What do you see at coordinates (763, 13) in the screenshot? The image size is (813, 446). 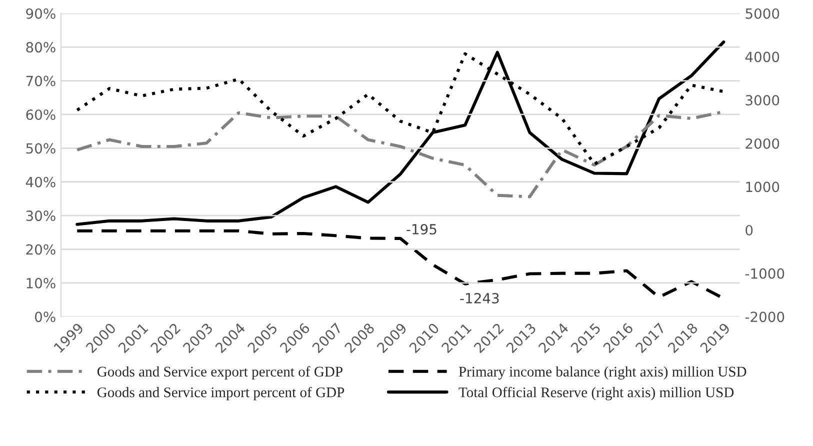 I see `y2-tick-label: 5000` at bounding box center [763, 13].